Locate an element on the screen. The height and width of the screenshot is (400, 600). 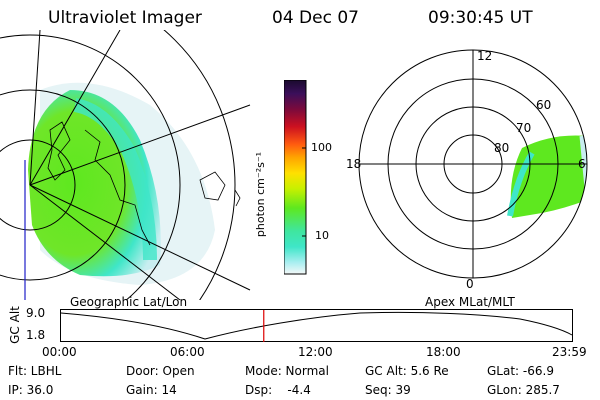
time-tick-0600: 06:00 is located at coordinates (187, 352).